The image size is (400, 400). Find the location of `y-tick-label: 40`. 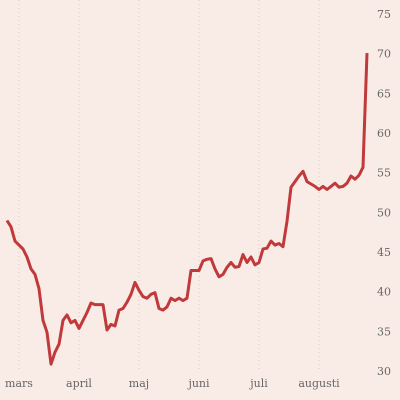

y-tick-label: 40 is located at coordinates (384, 292).